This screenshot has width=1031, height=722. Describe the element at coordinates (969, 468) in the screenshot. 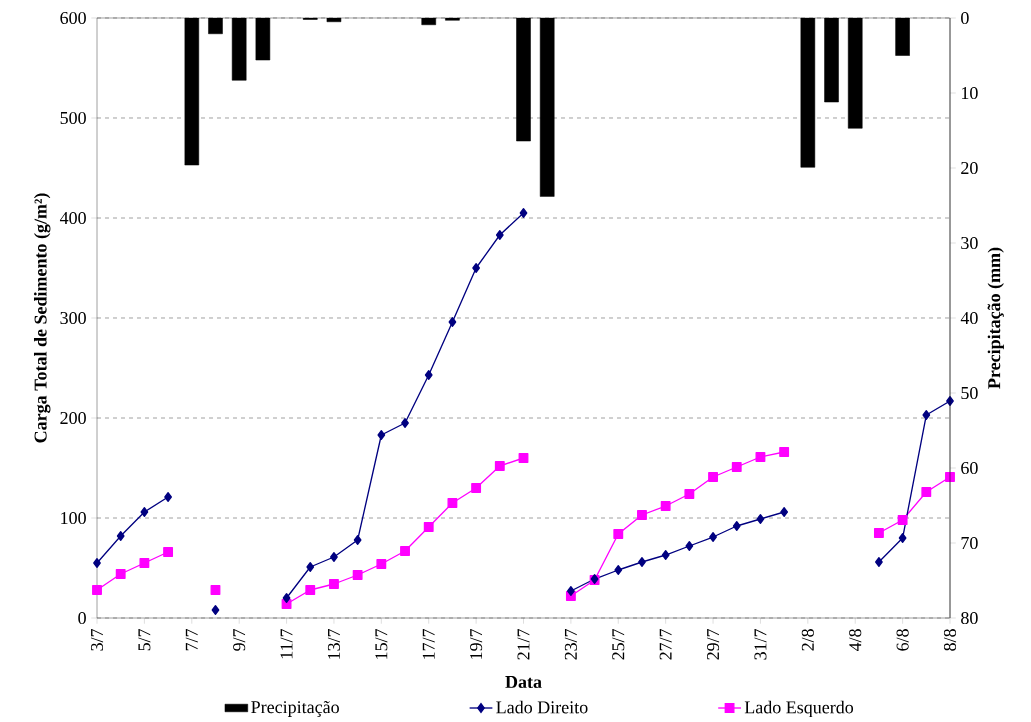

I see `y2-tick-label: 60` at that location.